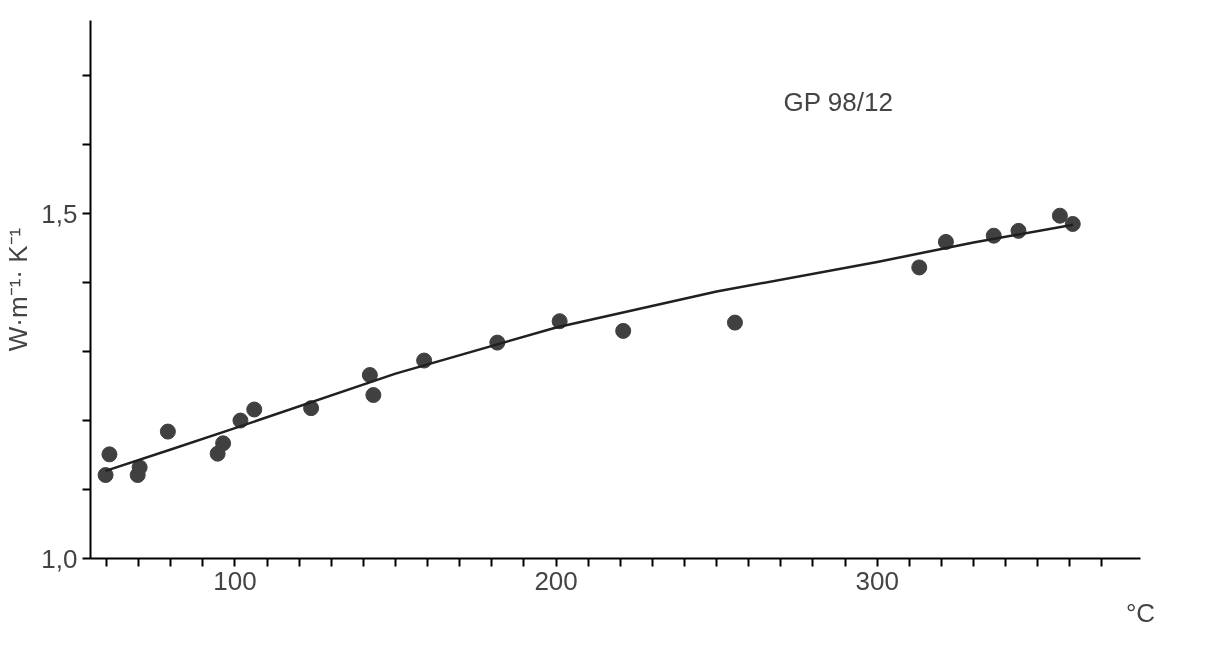  Describe the element at coordinates (59, 213) in the screenshot. I see `y-tick-label: 1,5` at that location.